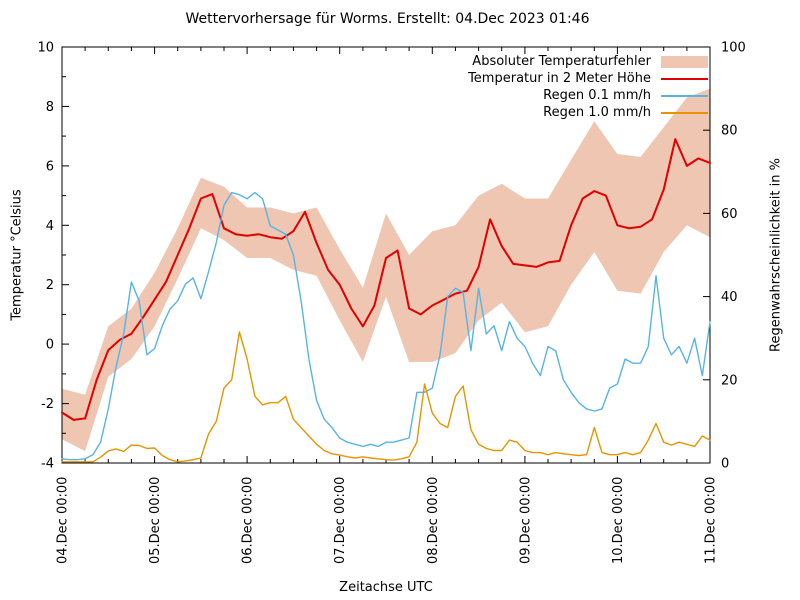 This screenshot has height=600, width=800. I want to click on y-left-tick-label: 0, so click(50, 345).